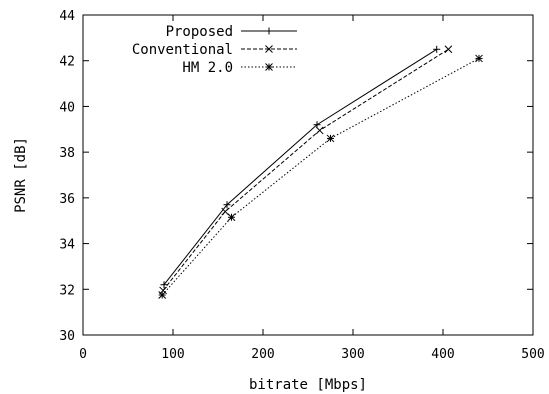 The width and height of the screenshot is (549, 394). What do you see at coordinates (21, 175) in the screenshot?
I see `y-axis-label: PSNR [dB]` at bounding box center [21, 175].